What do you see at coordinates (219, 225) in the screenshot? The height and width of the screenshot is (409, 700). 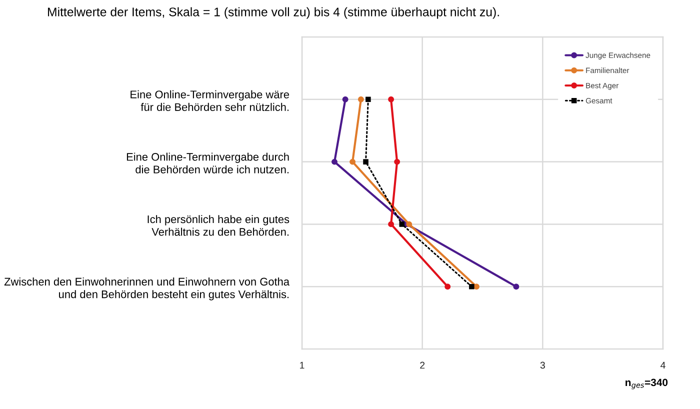 I see `y-tick-label: Ich persönlich habe ein gutes Verhältnis zu den Behörden.` at bounding box center [219, 225].